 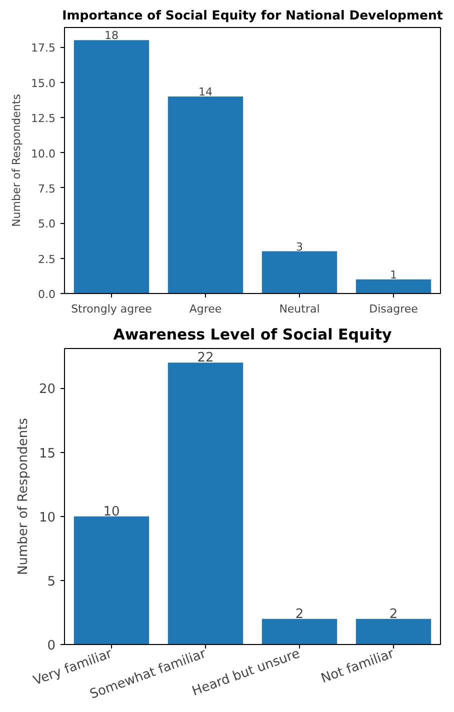 What do you see at coordinates (51, 582) in the screenshot?
I see `y-tick-label: 5` at bounding box center [51, 582].